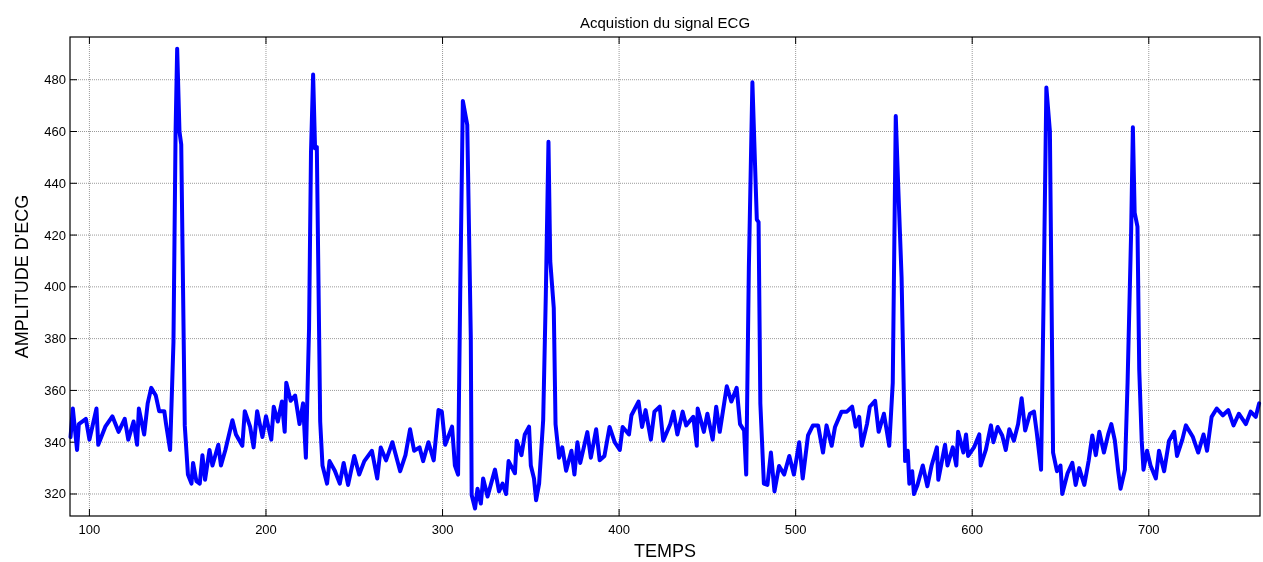  Describe the element at coordinates (55, 390) in the screenshot. I see `y-tick-label: 360` at that location.